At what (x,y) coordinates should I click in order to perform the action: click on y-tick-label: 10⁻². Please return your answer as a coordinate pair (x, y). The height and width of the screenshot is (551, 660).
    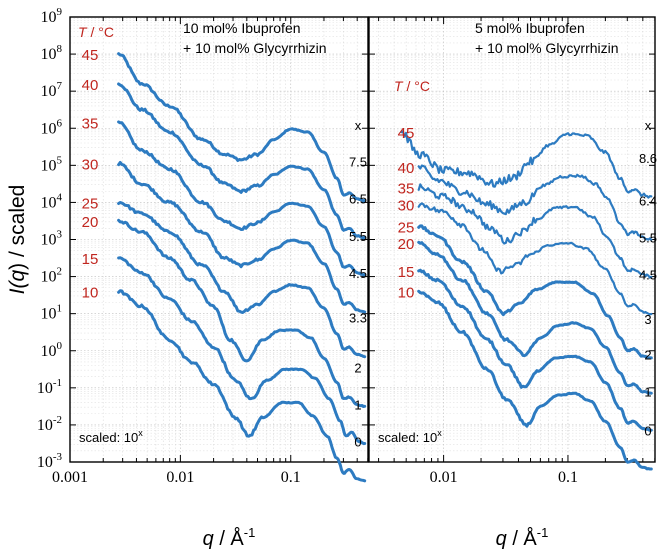
    Looking at the image, I should click on (49, 424).